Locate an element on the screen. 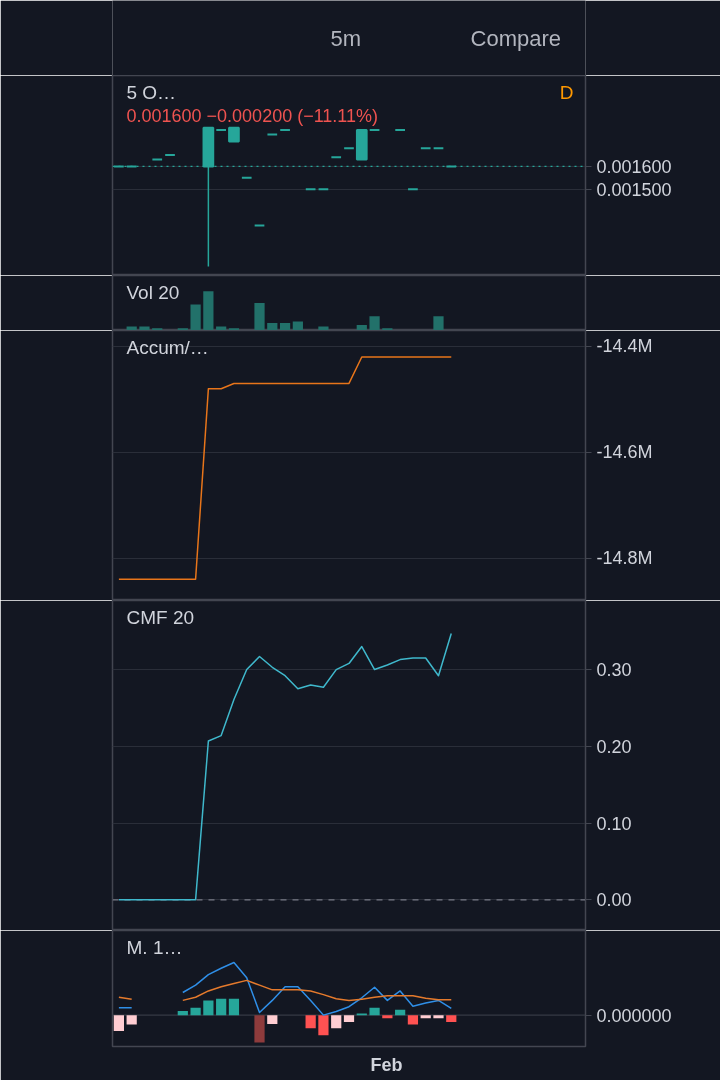 The image size is (720, 1088). text: Feb is located at coordinates (386, 1064).